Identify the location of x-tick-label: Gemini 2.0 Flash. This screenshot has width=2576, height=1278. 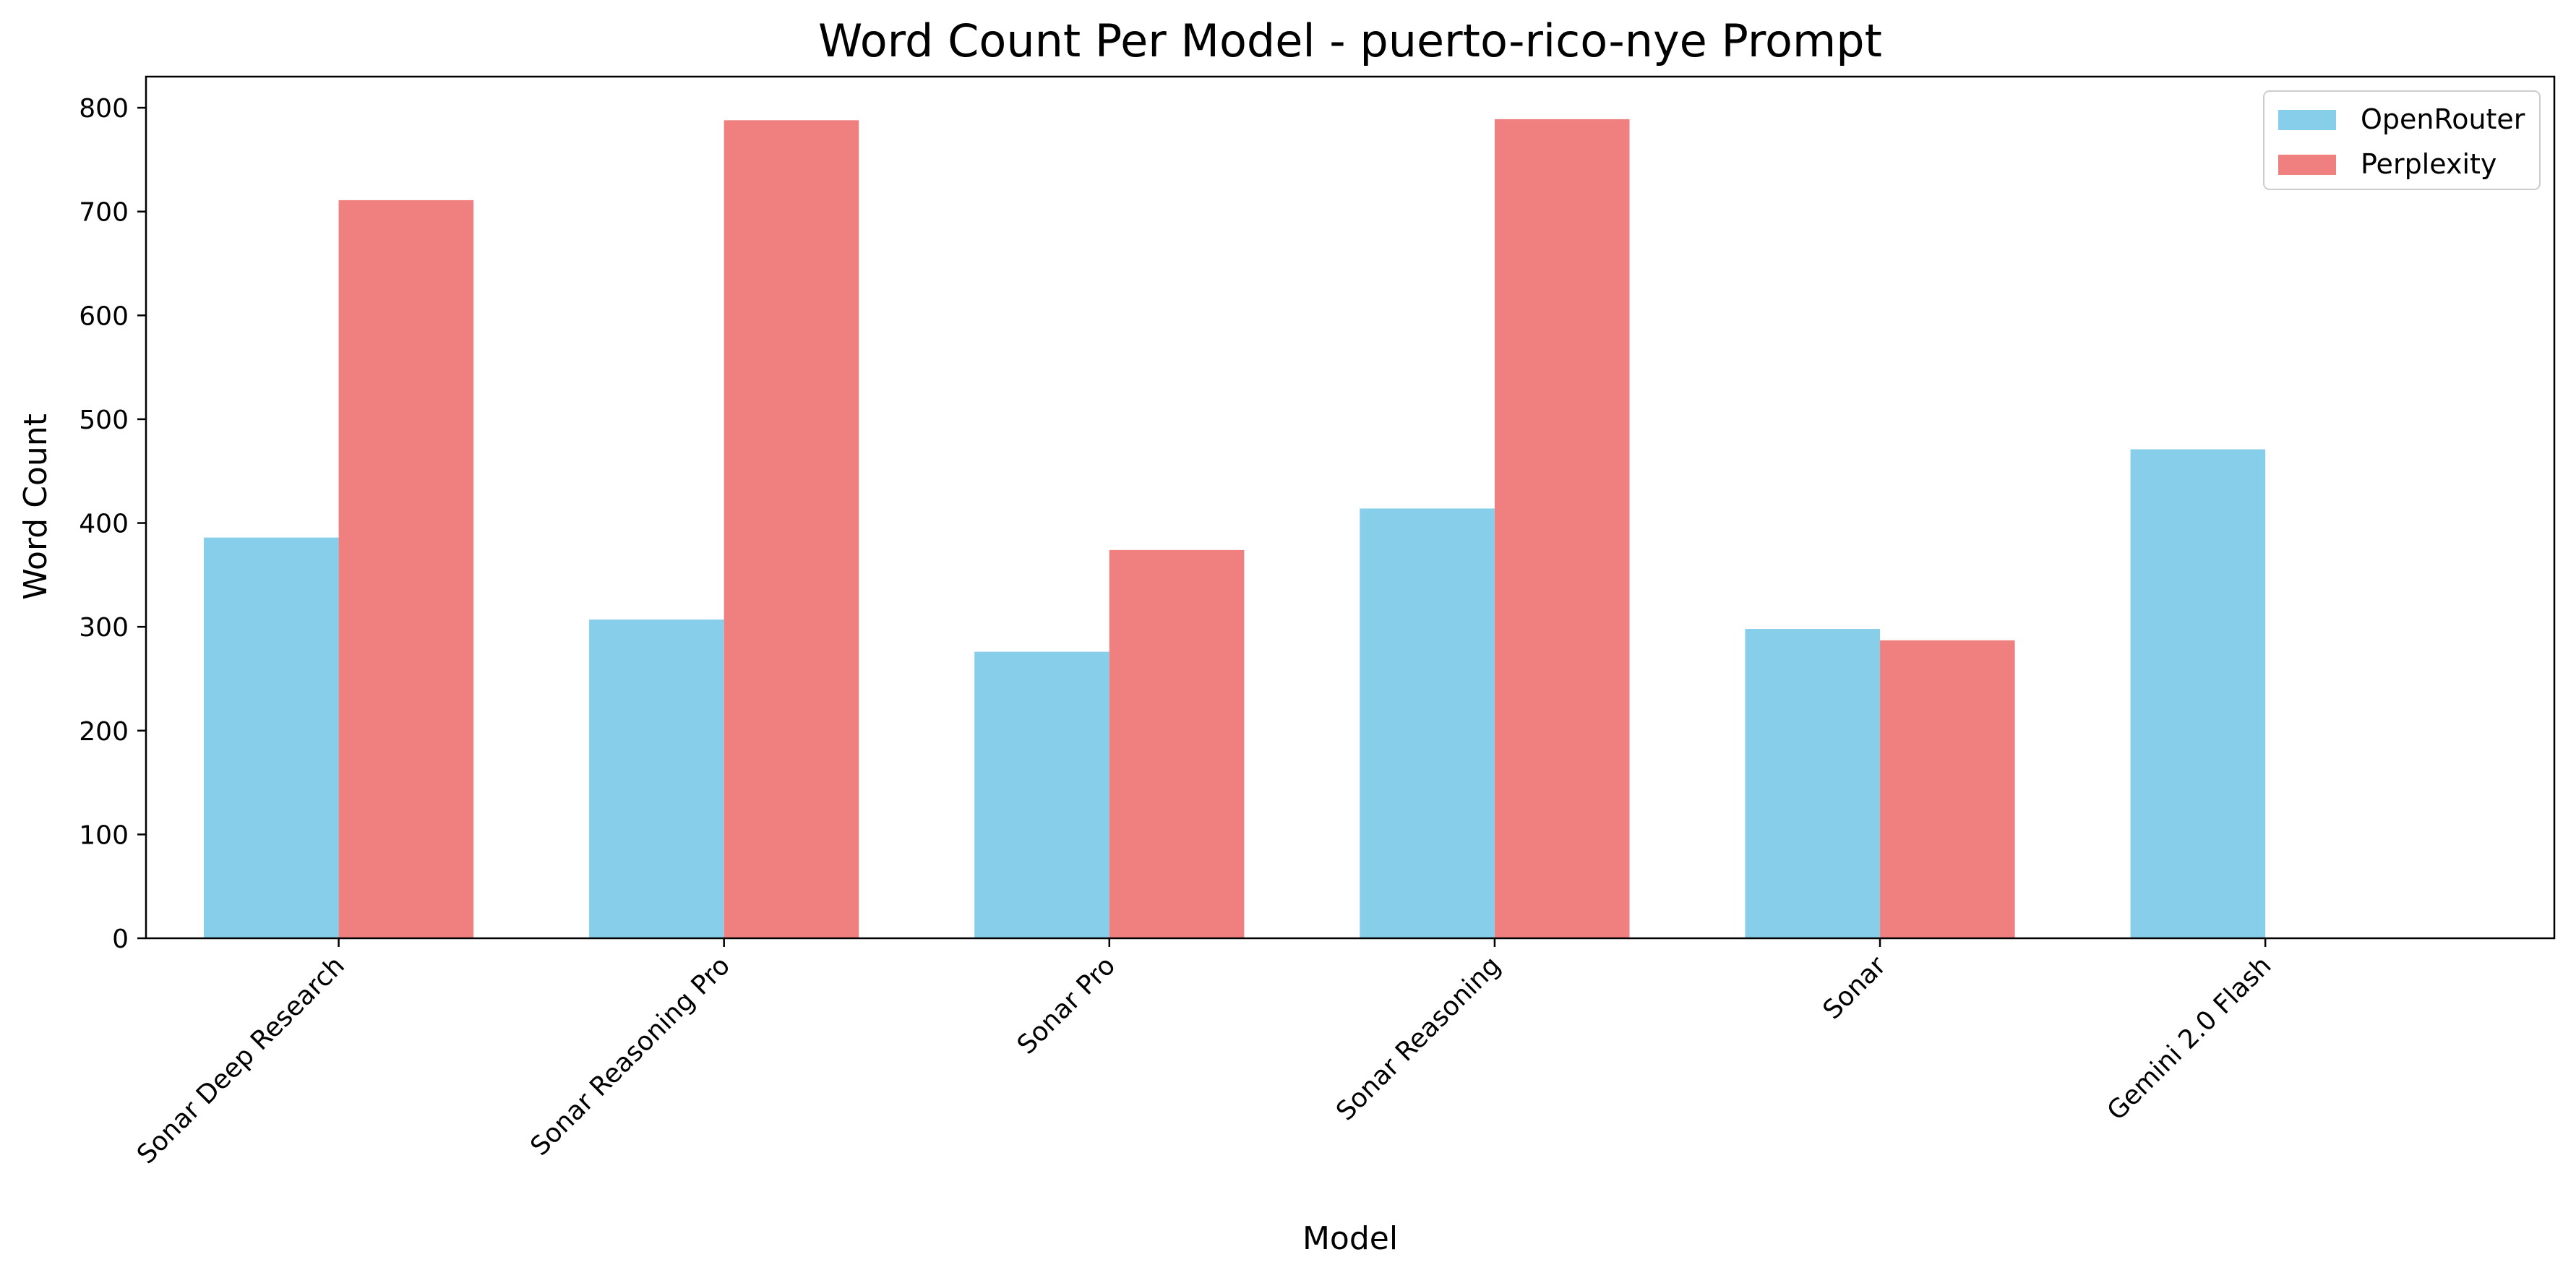
(2189, 1038).